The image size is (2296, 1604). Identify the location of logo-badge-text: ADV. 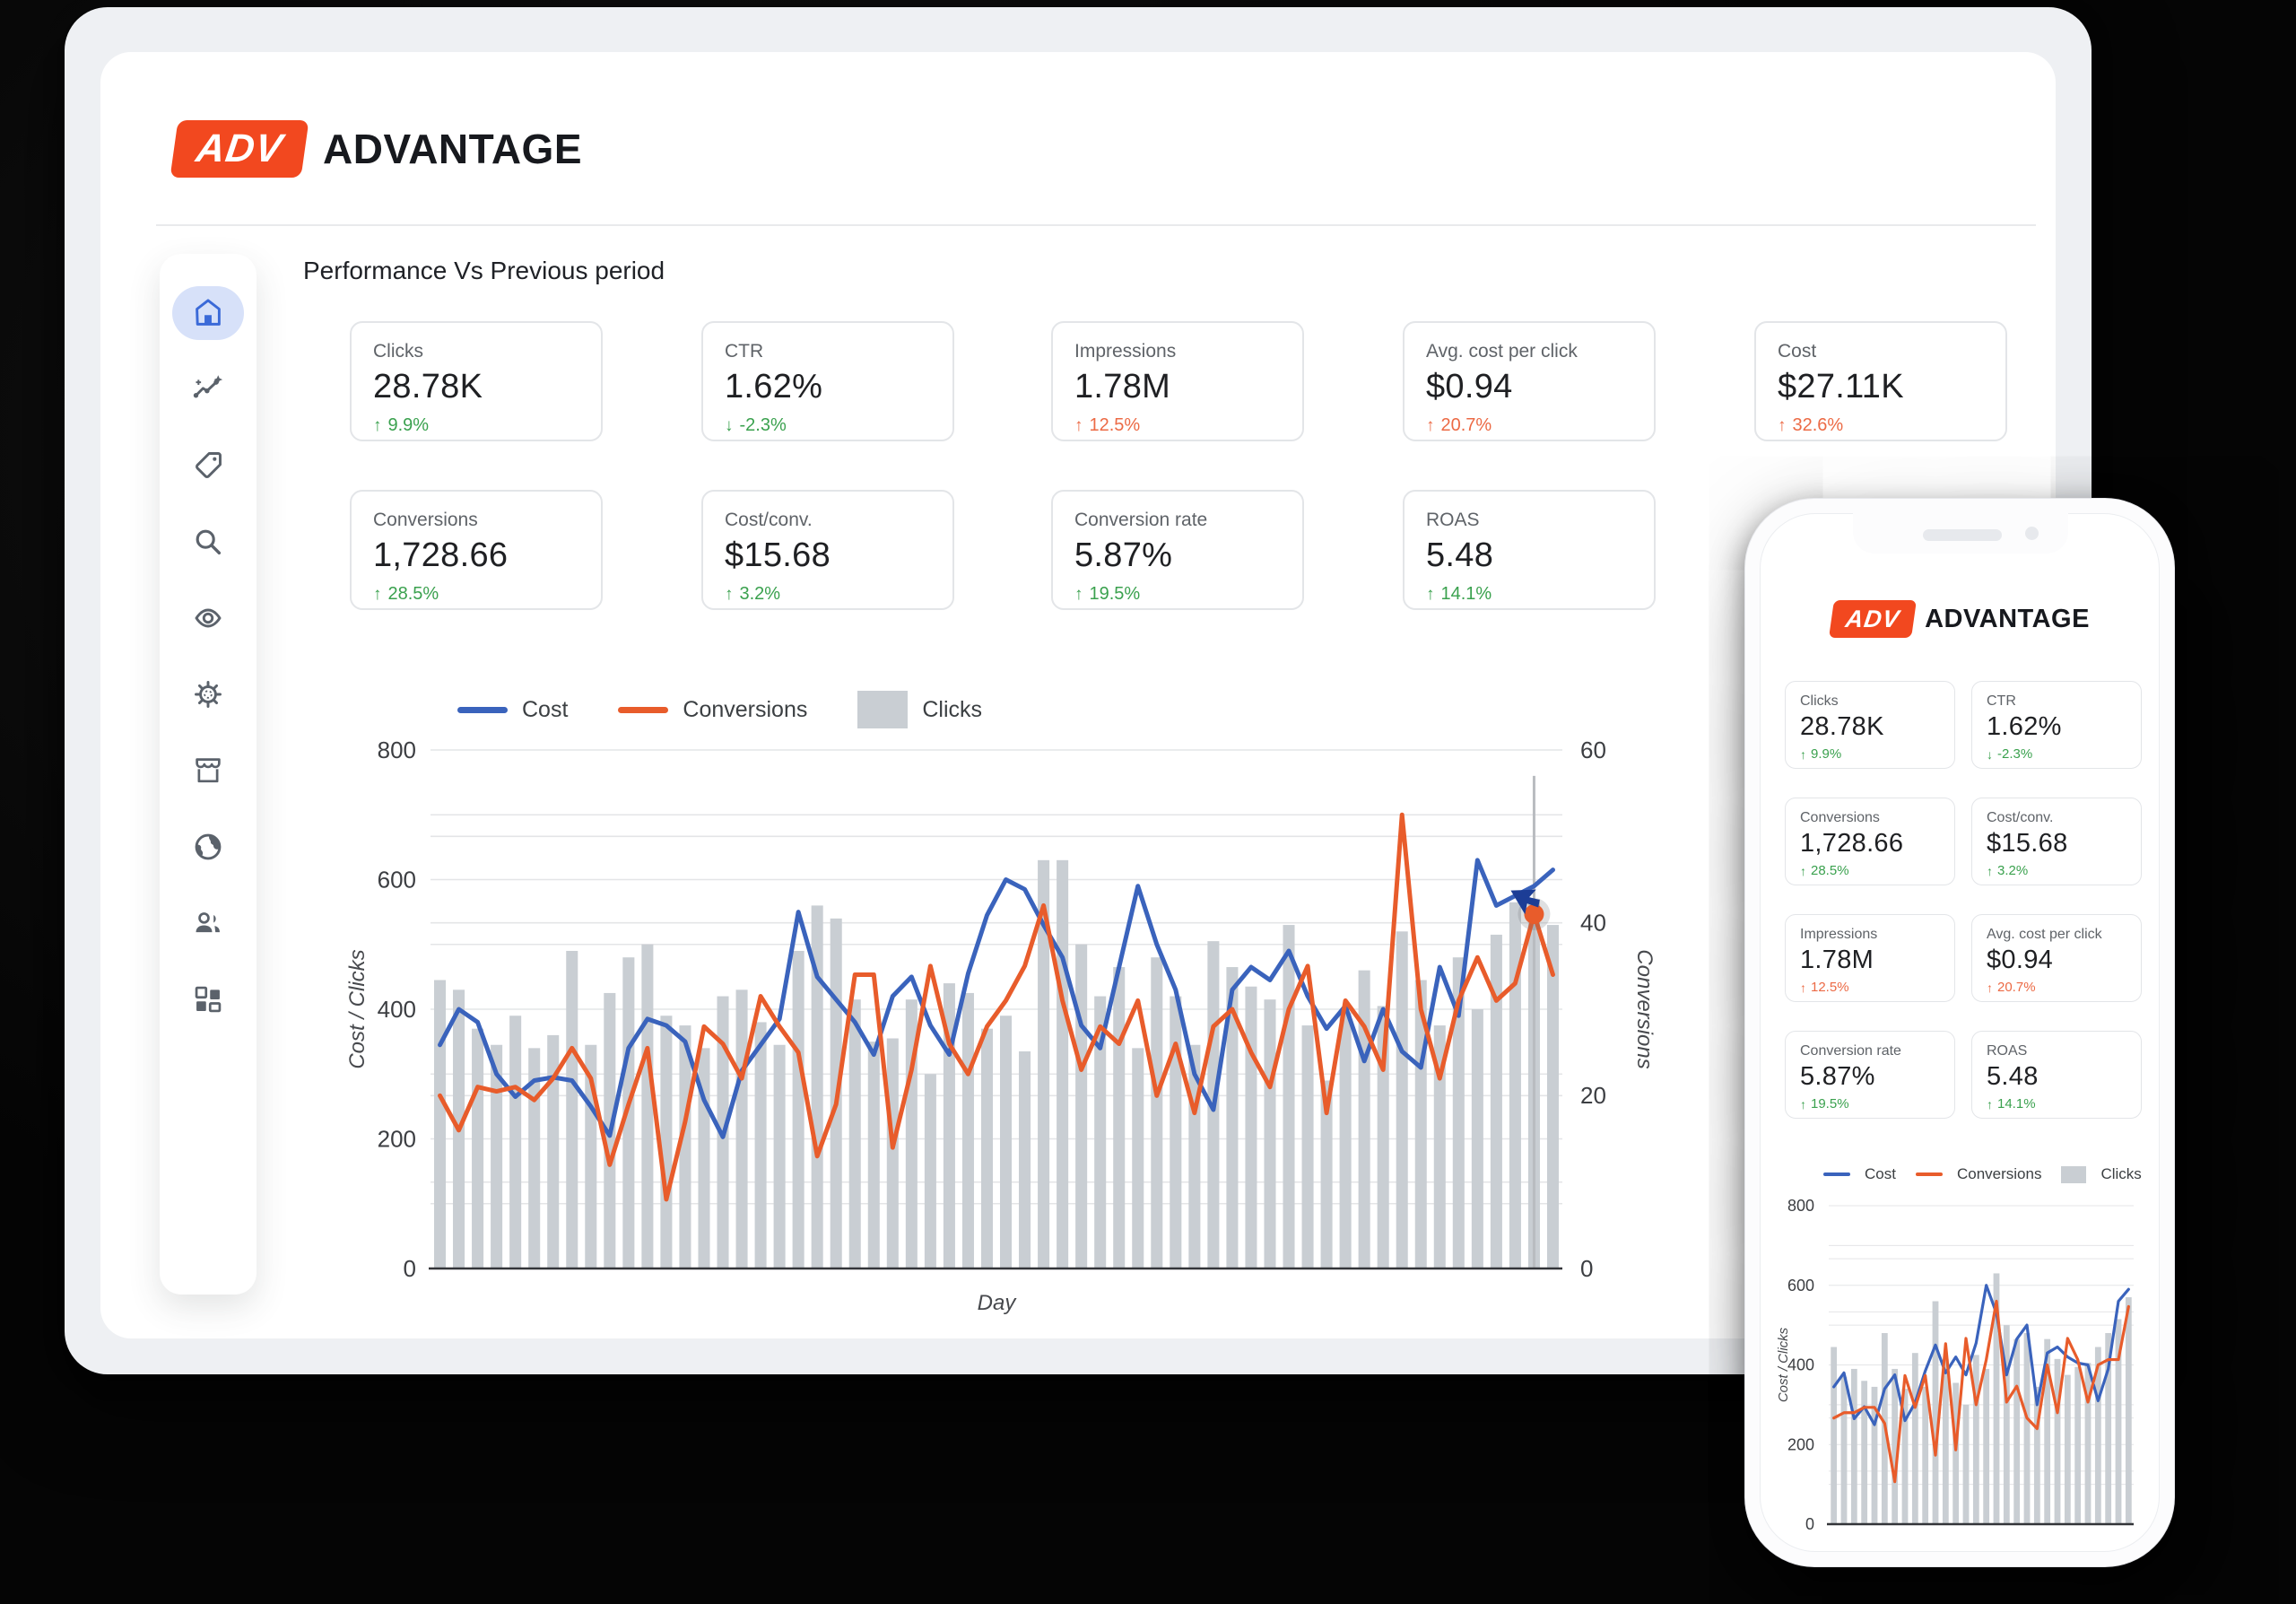
(239, 148).